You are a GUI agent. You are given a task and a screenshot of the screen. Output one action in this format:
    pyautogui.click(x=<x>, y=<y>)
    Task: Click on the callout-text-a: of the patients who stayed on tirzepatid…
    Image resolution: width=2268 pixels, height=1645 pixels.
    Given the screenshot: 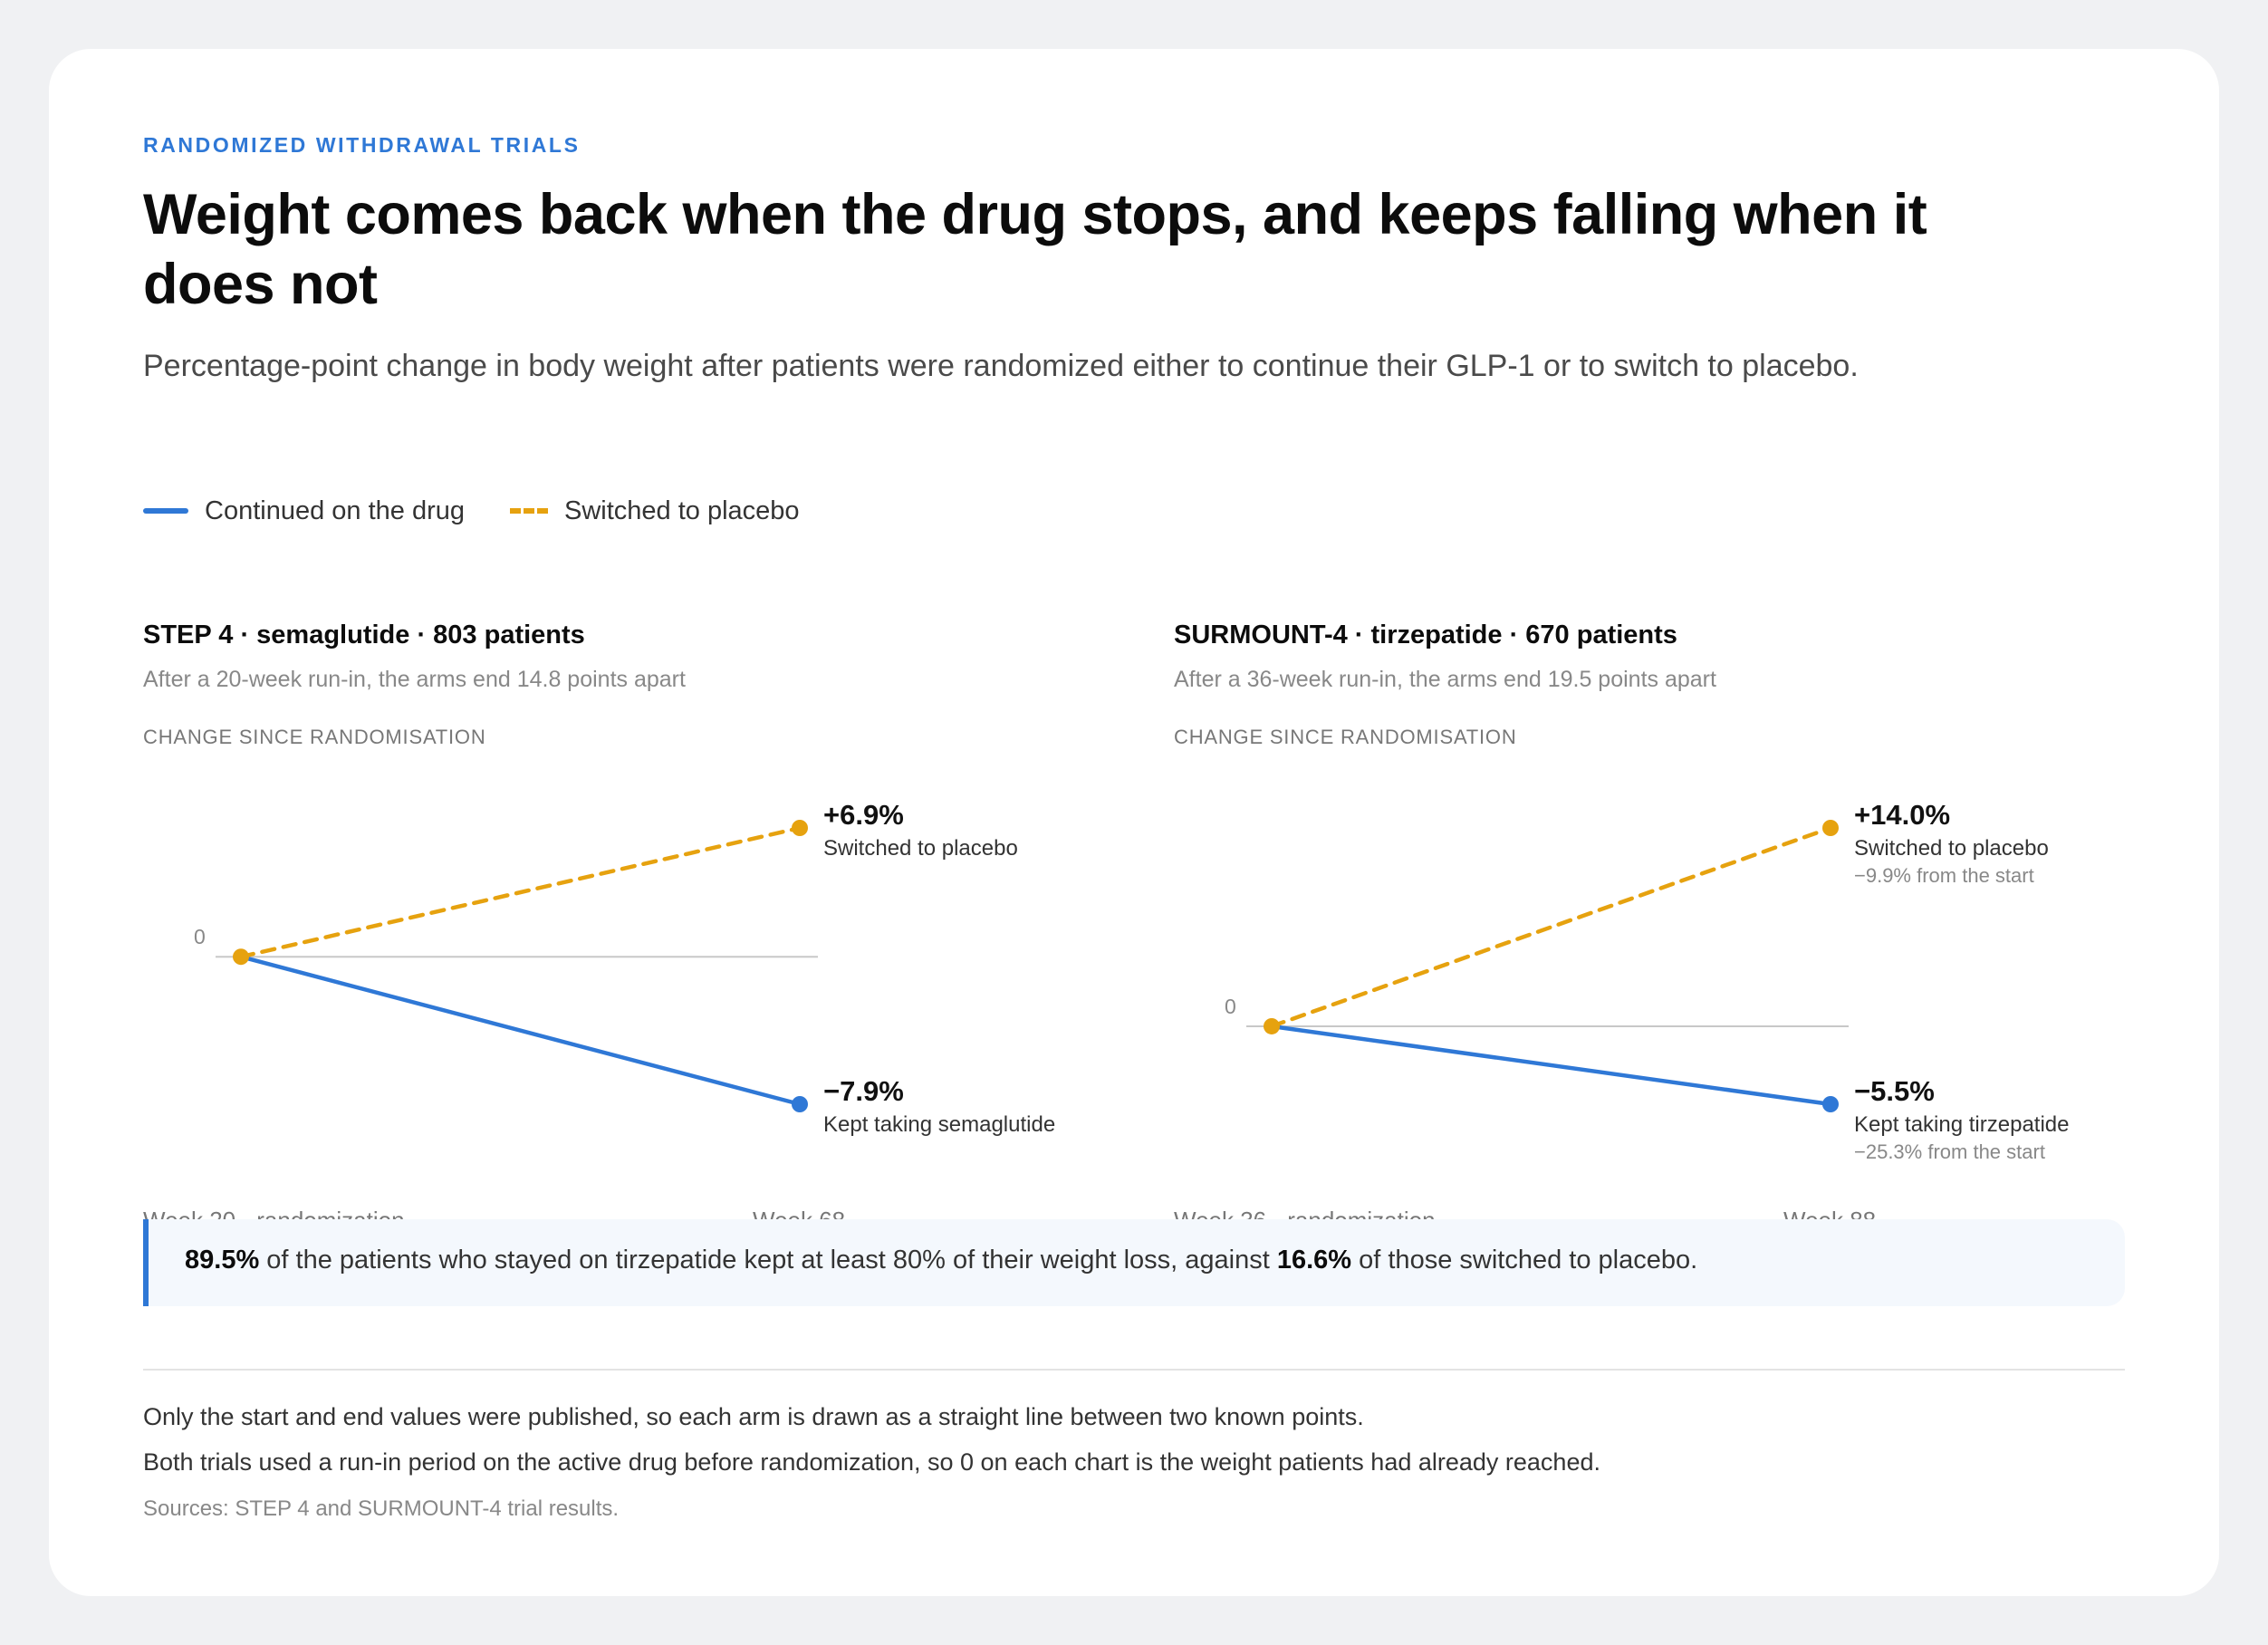 What is the action you would take?
    pyautogui.click(x=768, y=1260)
    